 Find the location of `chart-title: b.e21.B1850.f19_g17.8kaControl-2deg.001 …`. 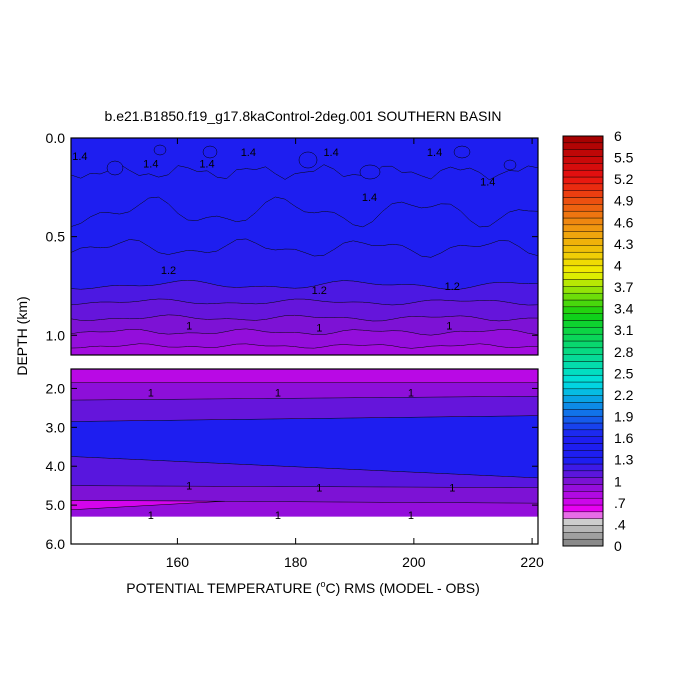

chart-title: b.e21.B1850.f19_g17.8kaControl-2deg.001 … is located at coordinates (303, 116).